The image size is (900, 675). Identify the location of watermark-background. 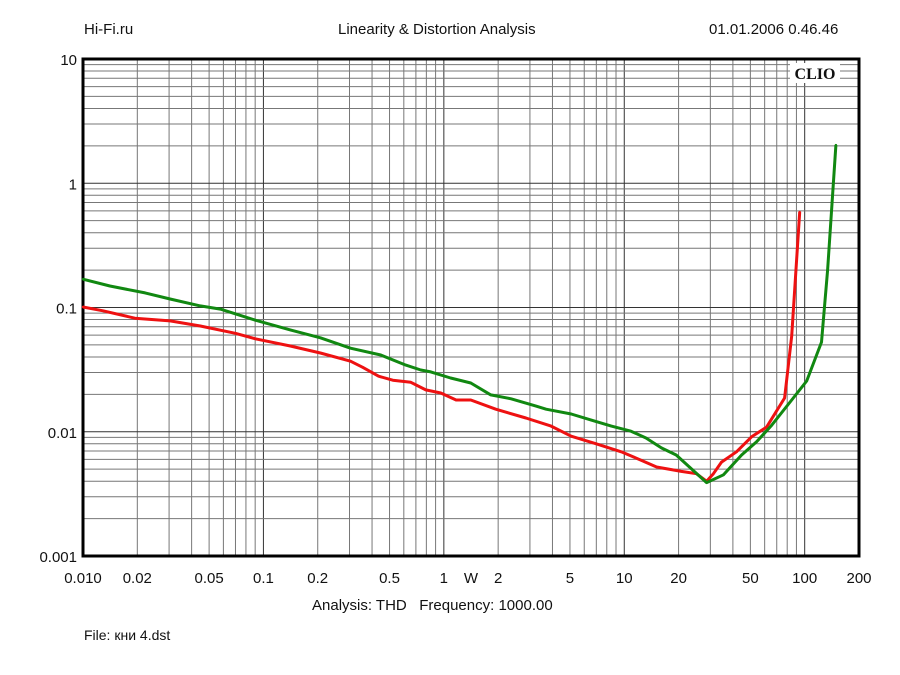
(815, 73).